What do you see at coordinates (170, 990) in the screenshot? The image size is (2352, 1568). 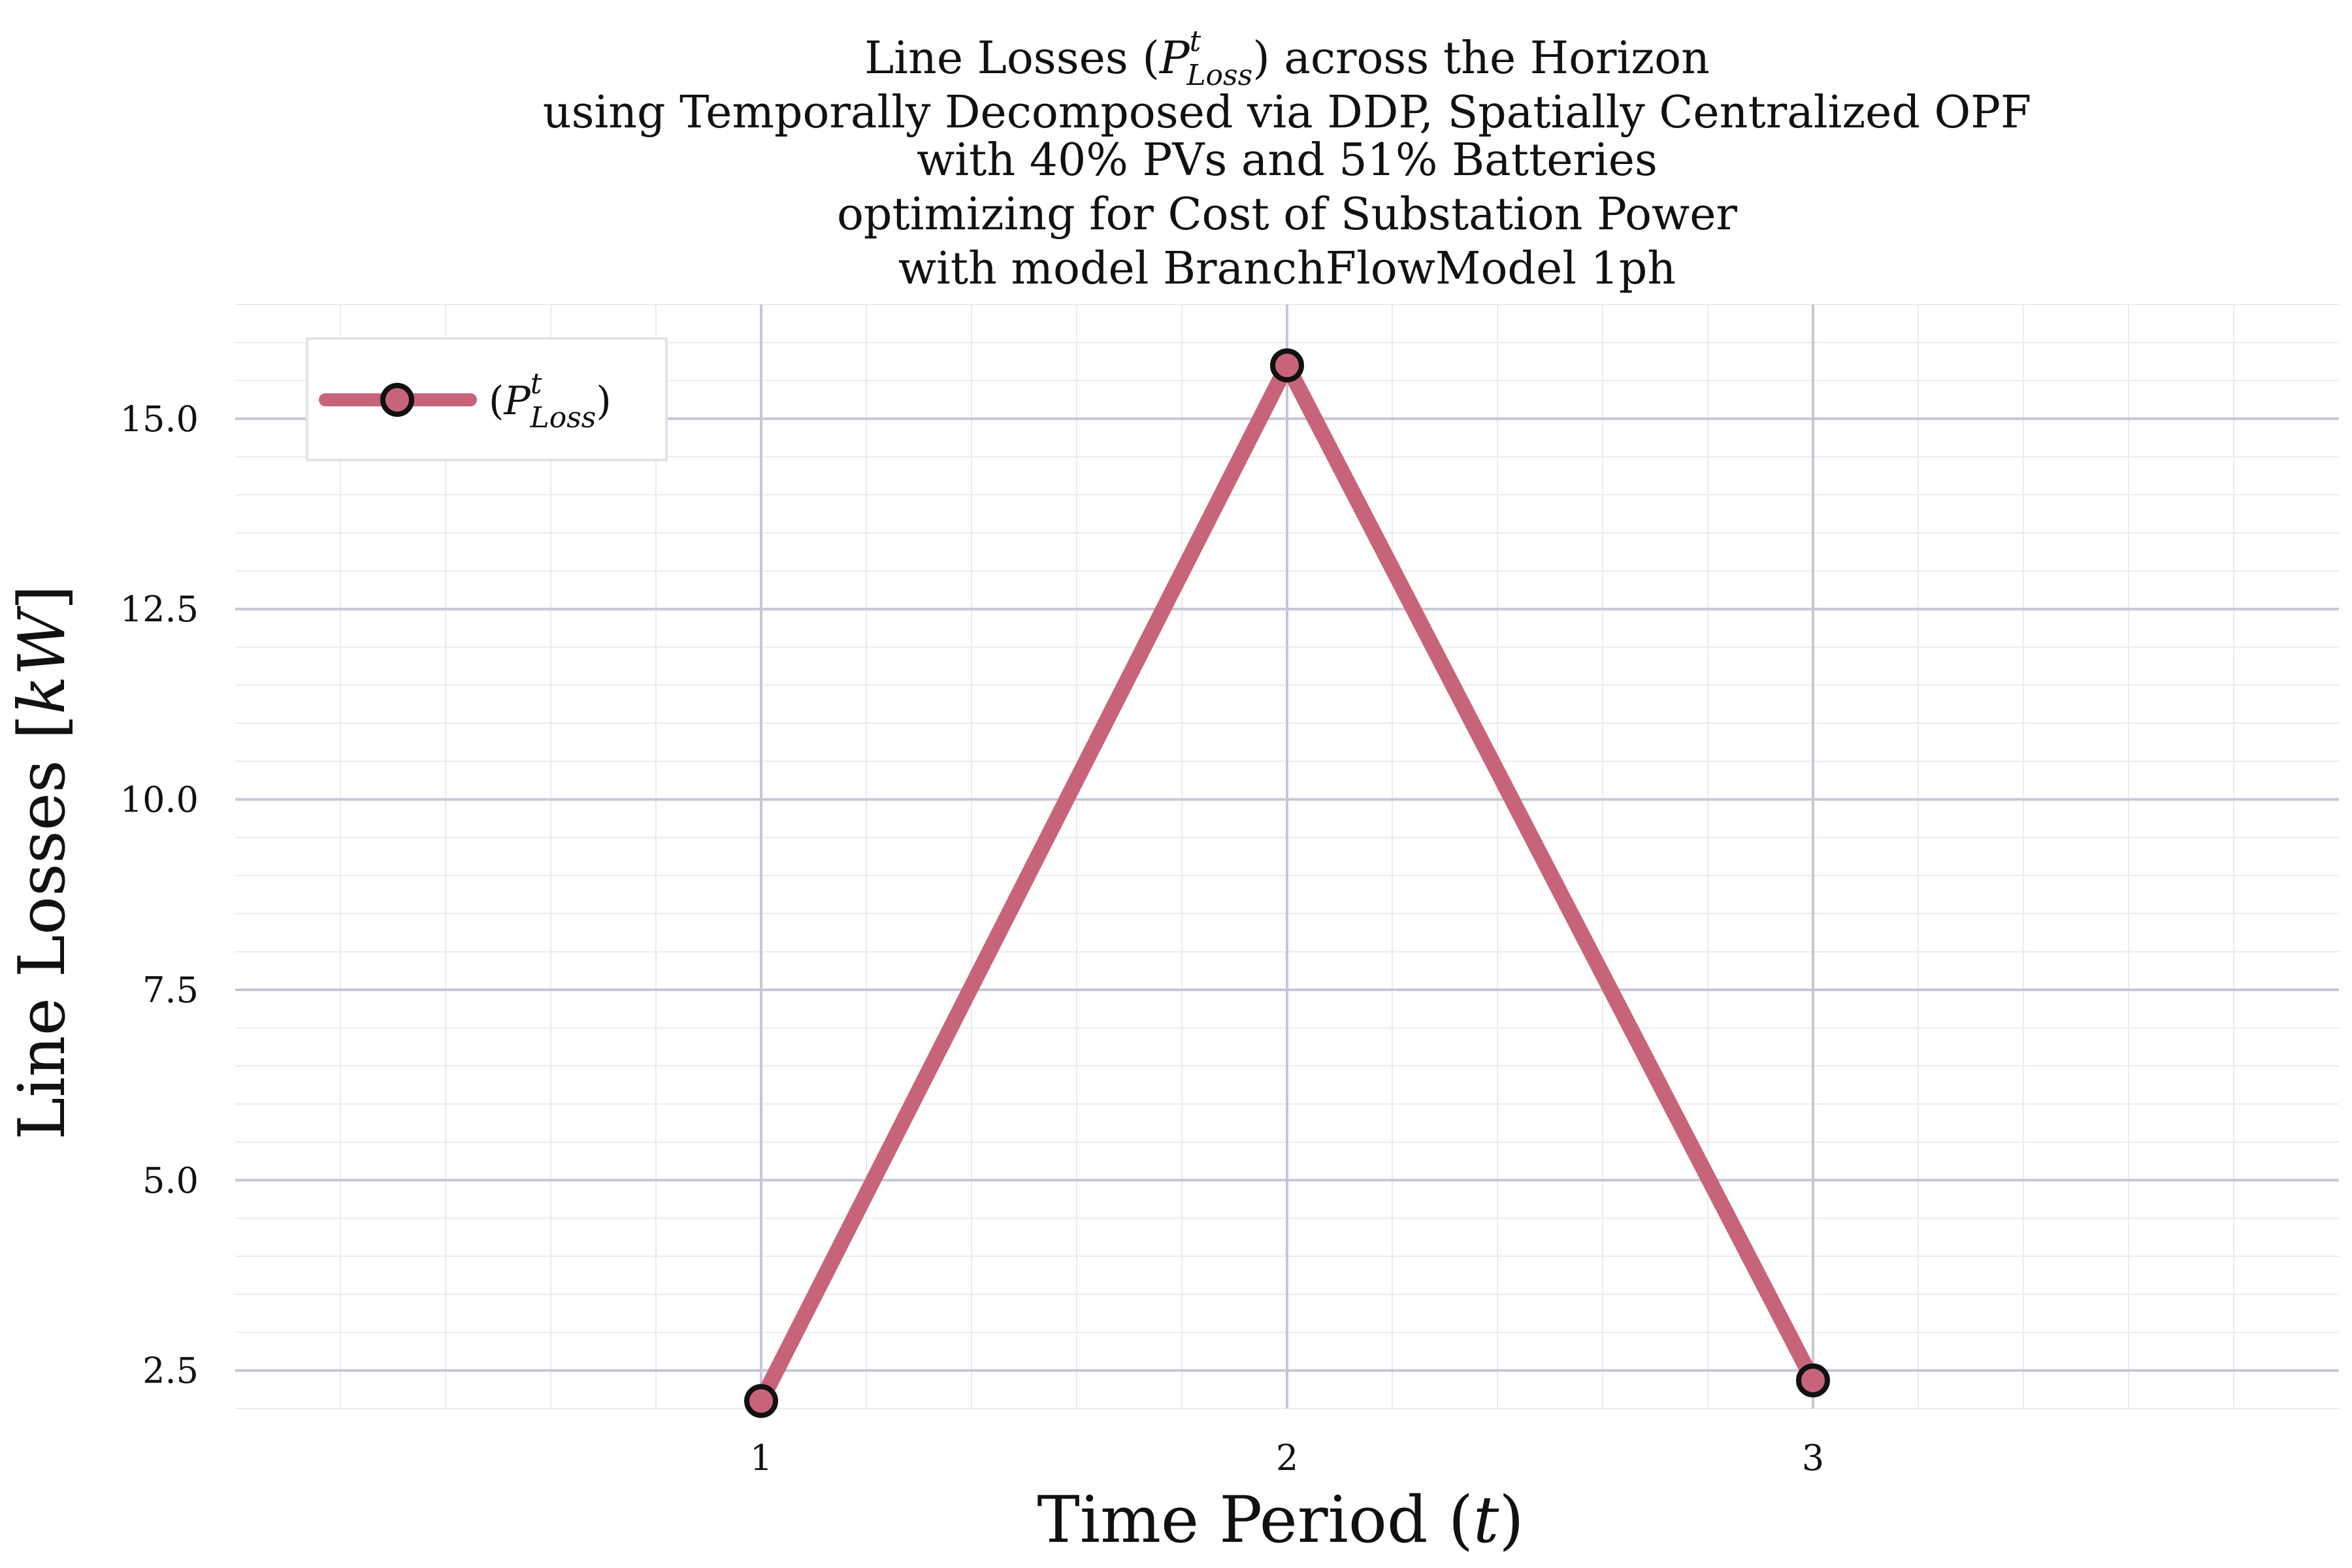 I see `y-tick-label: 7.5` at bounding box center [170, 990].